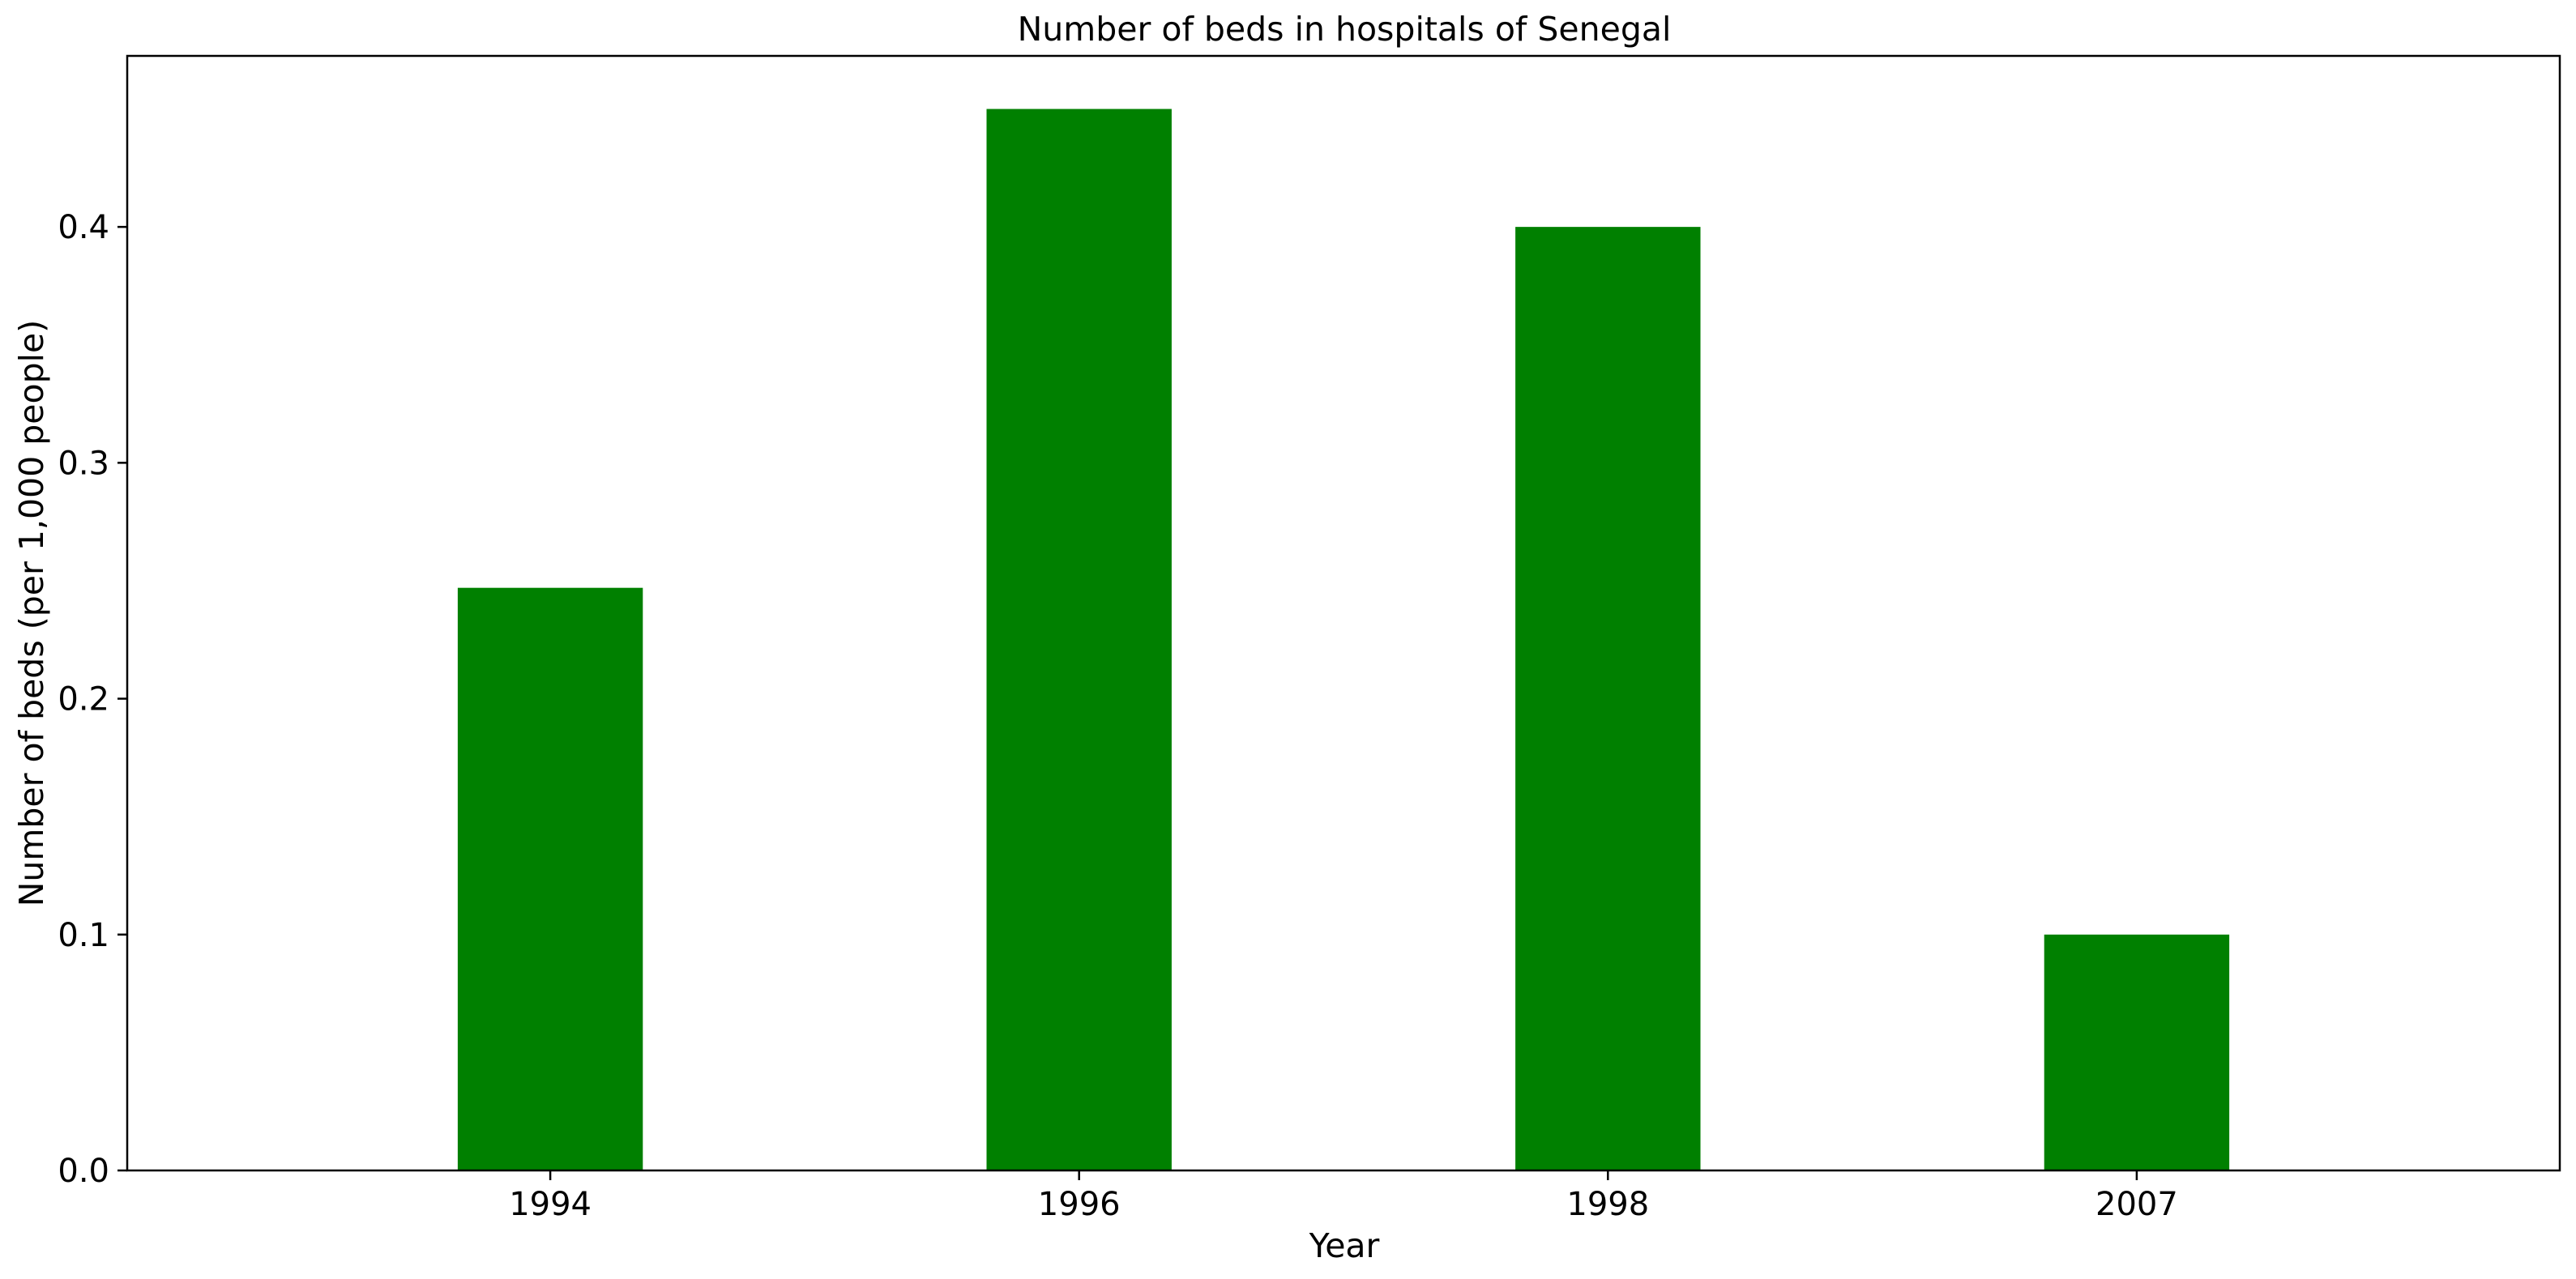 The image size is (2576, 1279). I want to click on y-tick-label: 0.0, so click(83, 1171).